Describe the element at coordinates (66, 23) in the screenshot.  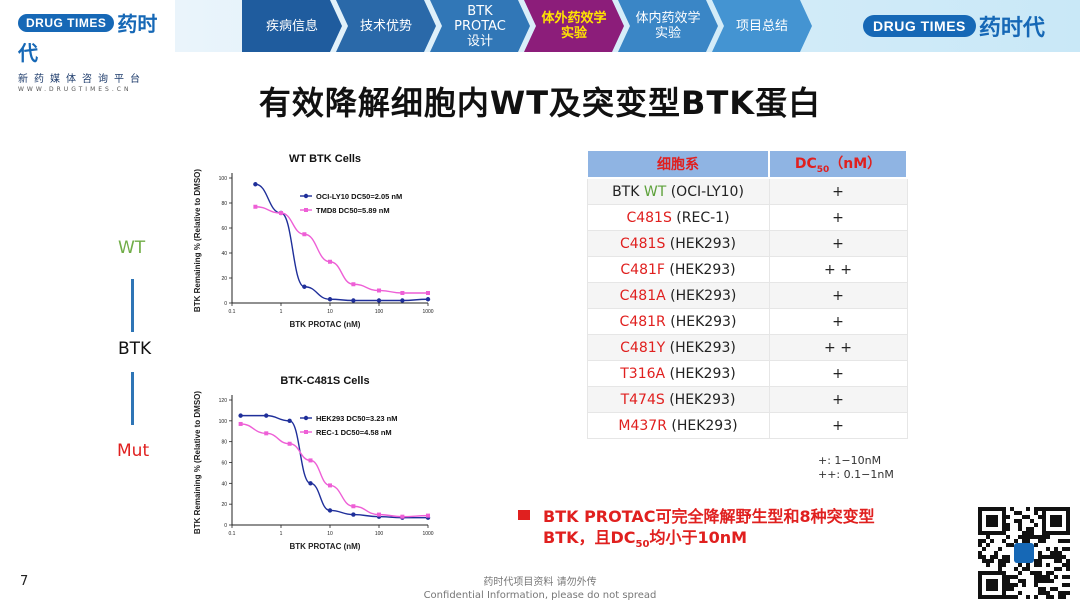
I see `logo-badge: DRUG TIMES` at that location.